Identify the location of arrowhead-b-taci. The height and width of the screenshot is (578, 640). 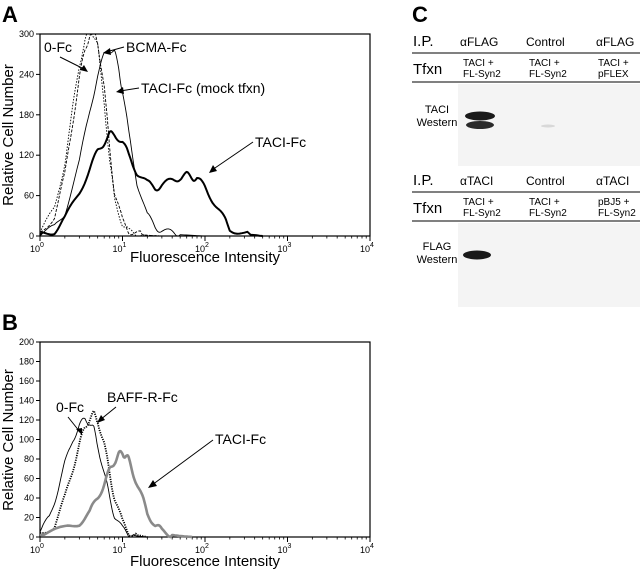
(152, 484).